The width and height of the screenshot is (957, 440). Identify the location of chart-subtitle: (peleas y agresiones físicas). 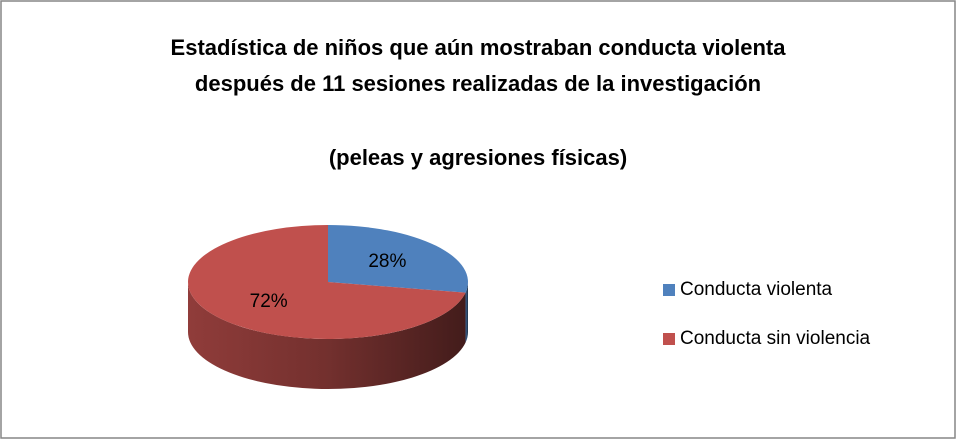
(478, 157).